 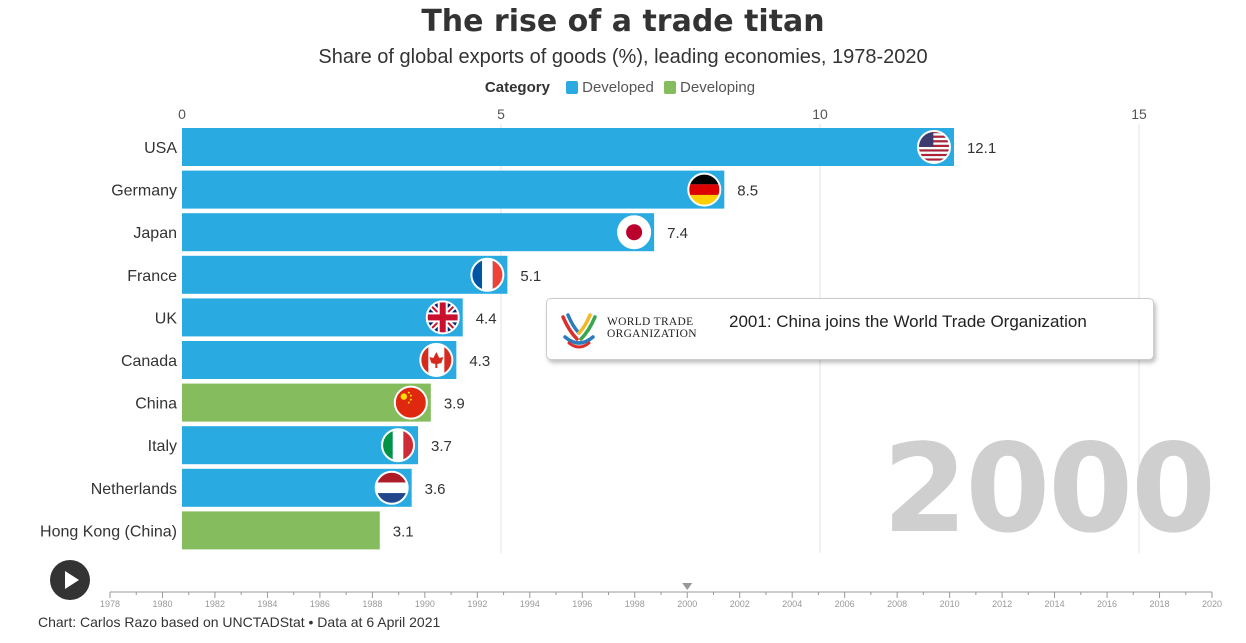 I want to click on category-label: Canada, so click(x=149, y=361).